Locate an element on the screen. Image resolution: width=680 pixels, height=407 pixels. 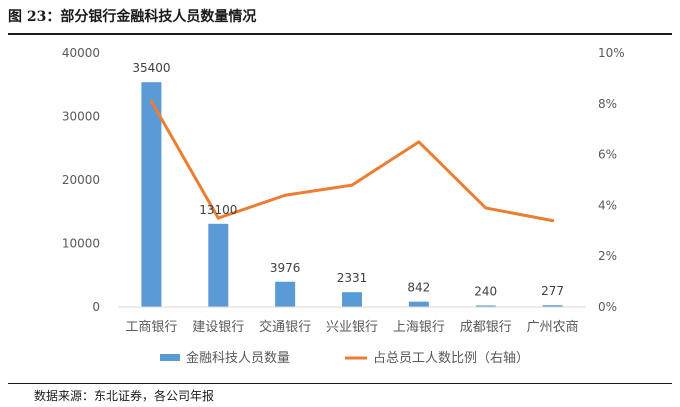
source-note: 数据来源：东北证券，各公司年报 is located at coordinates (124, 396).